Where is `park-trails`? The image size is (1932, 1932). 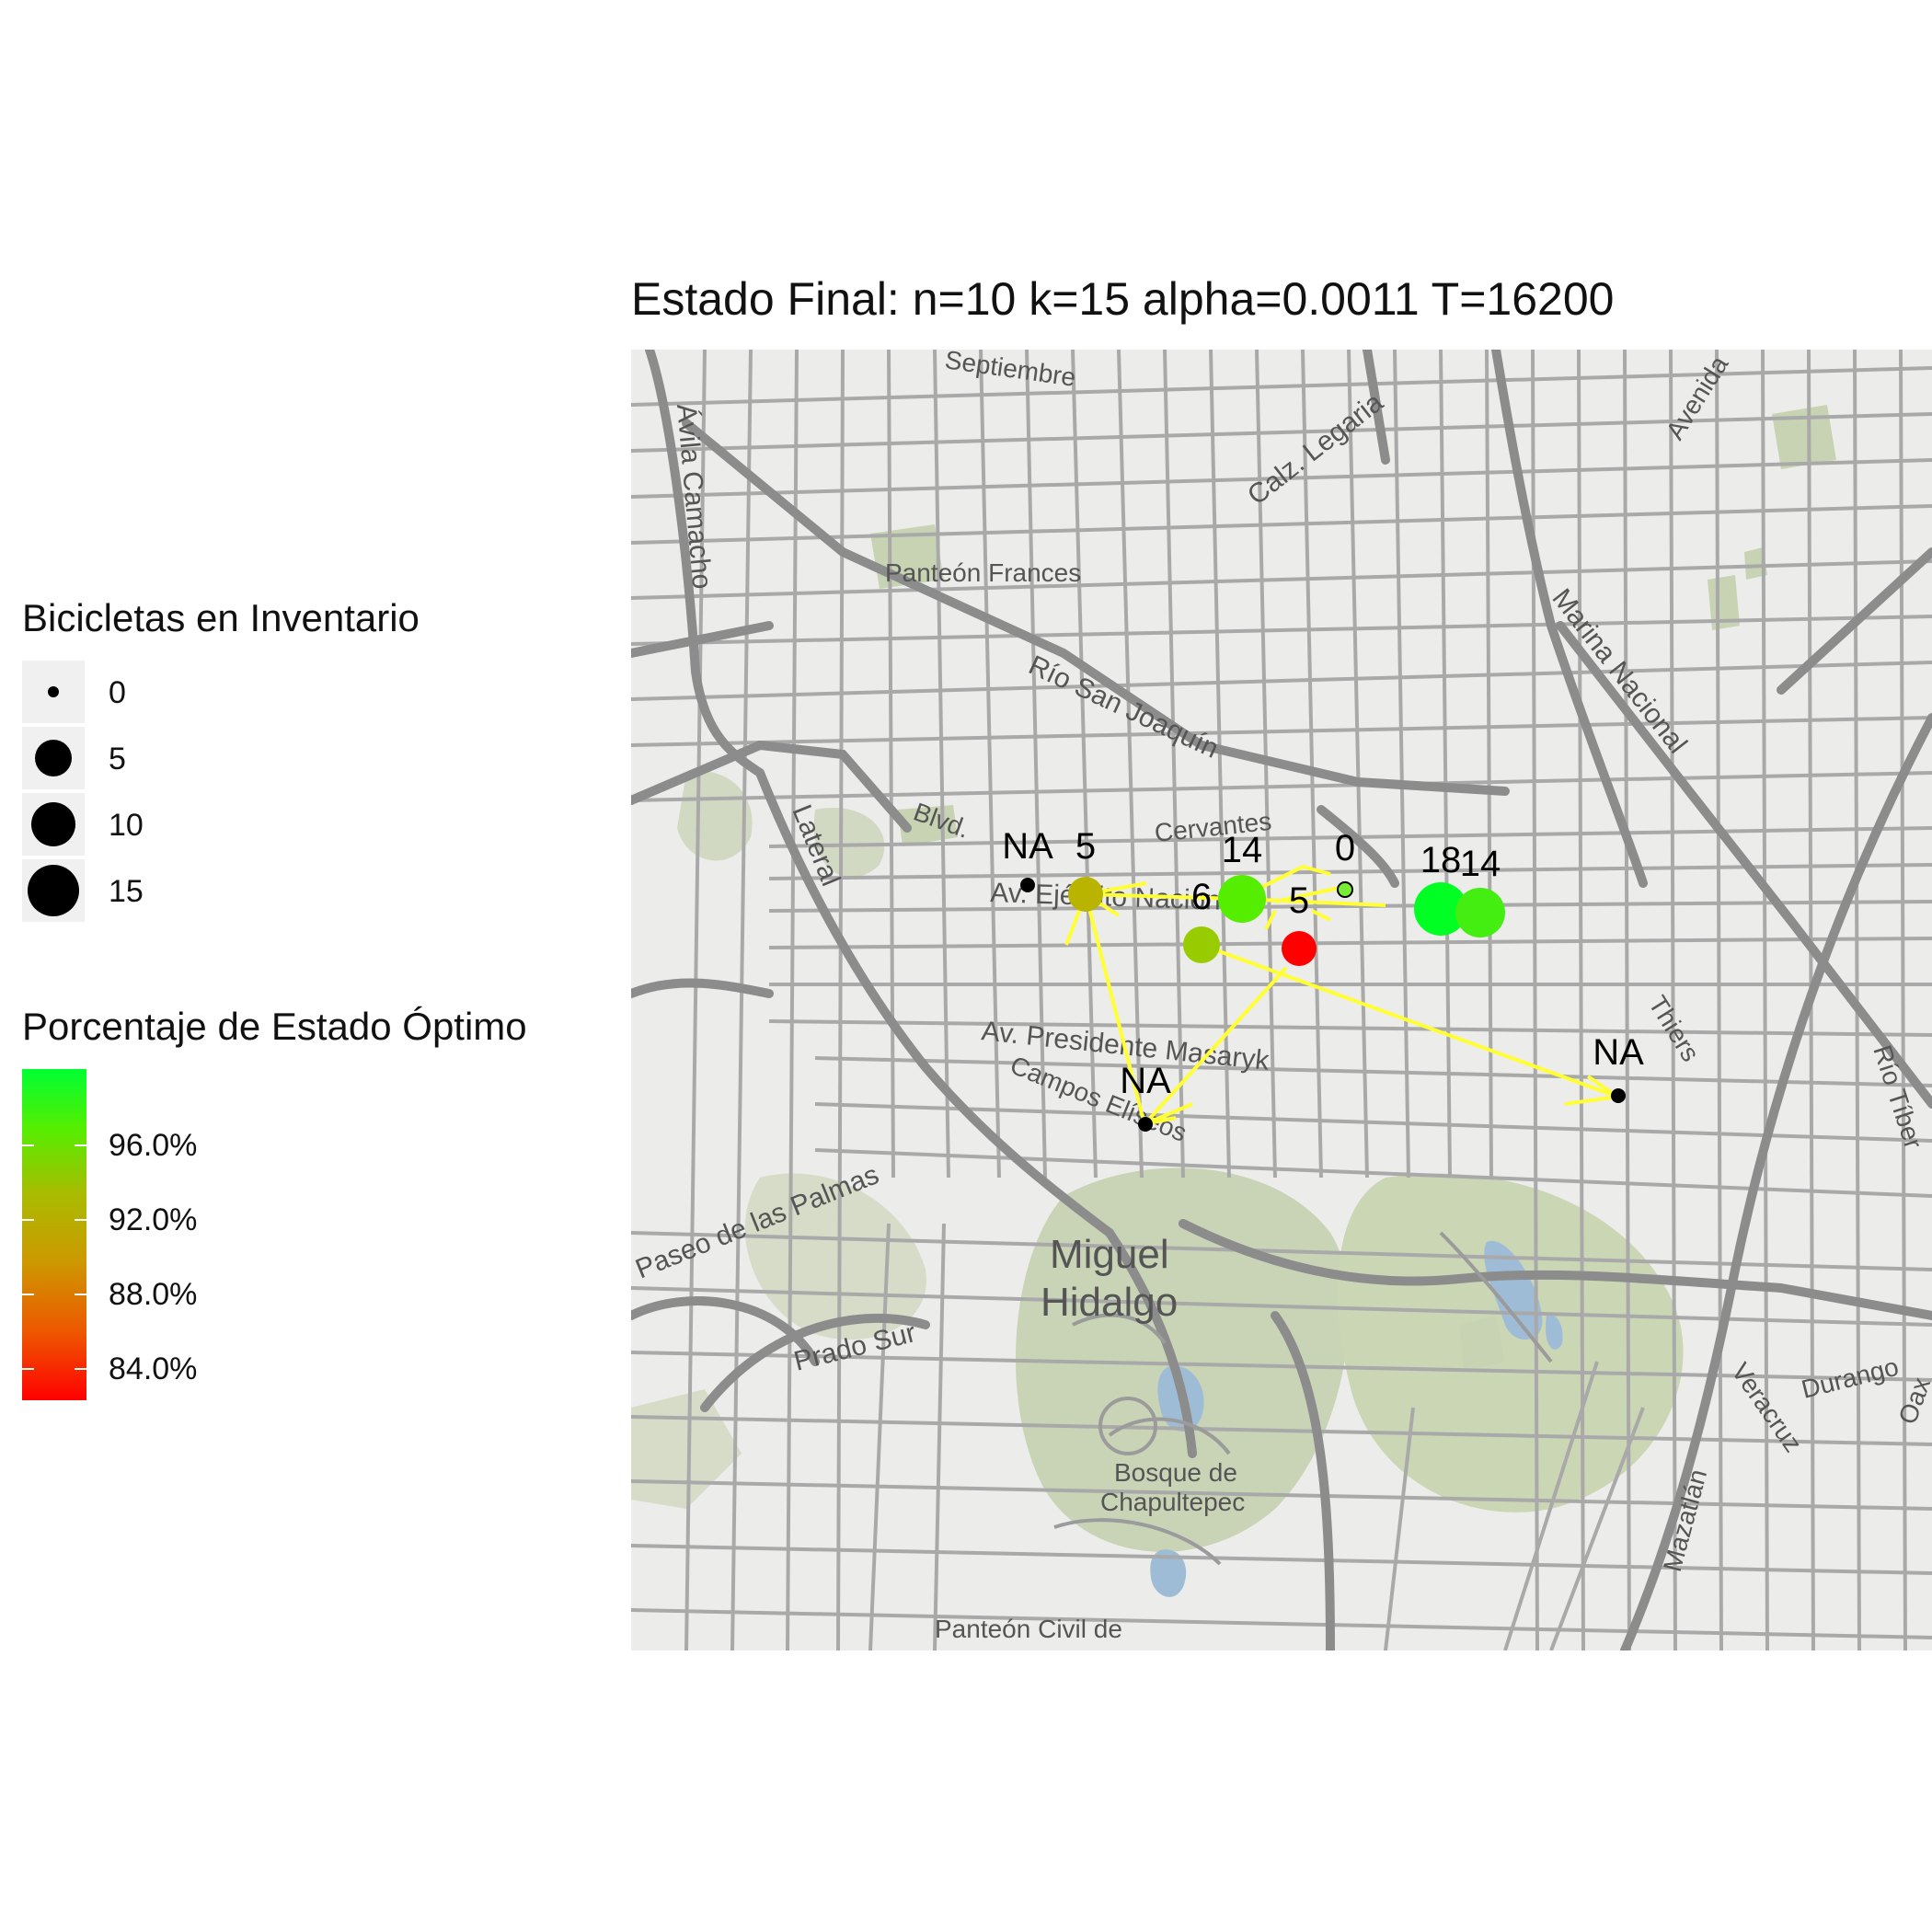
park-trails is located at coordinates (1303, 1398).